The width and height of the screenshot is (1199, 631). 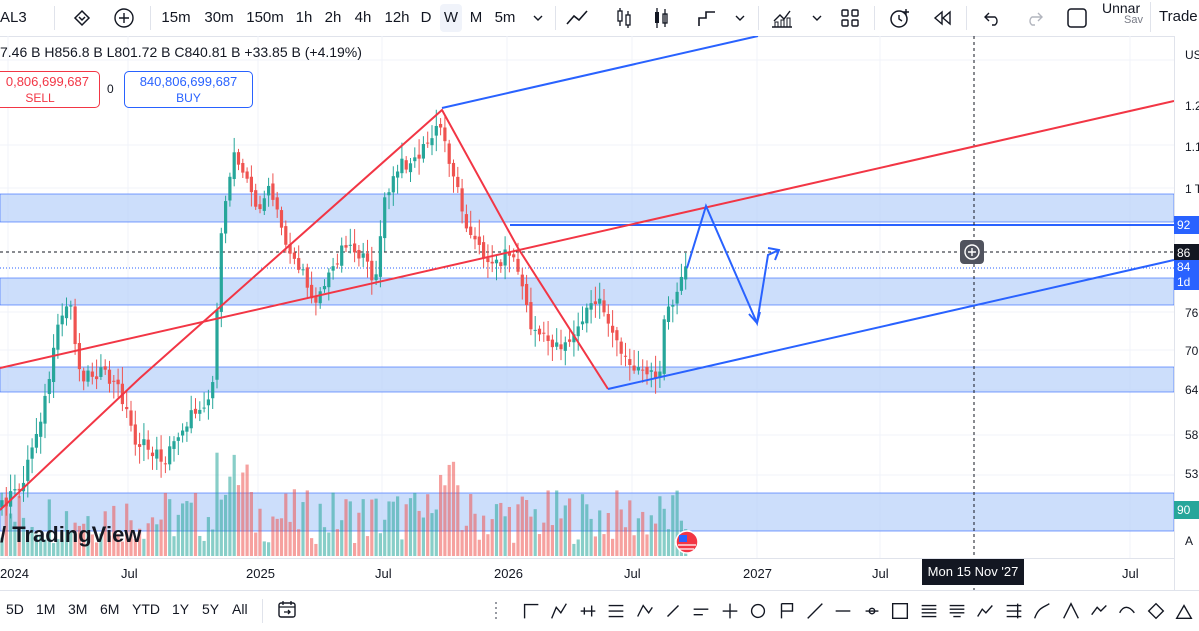 I want to click on range-all: All, so click(x=240, y=609).